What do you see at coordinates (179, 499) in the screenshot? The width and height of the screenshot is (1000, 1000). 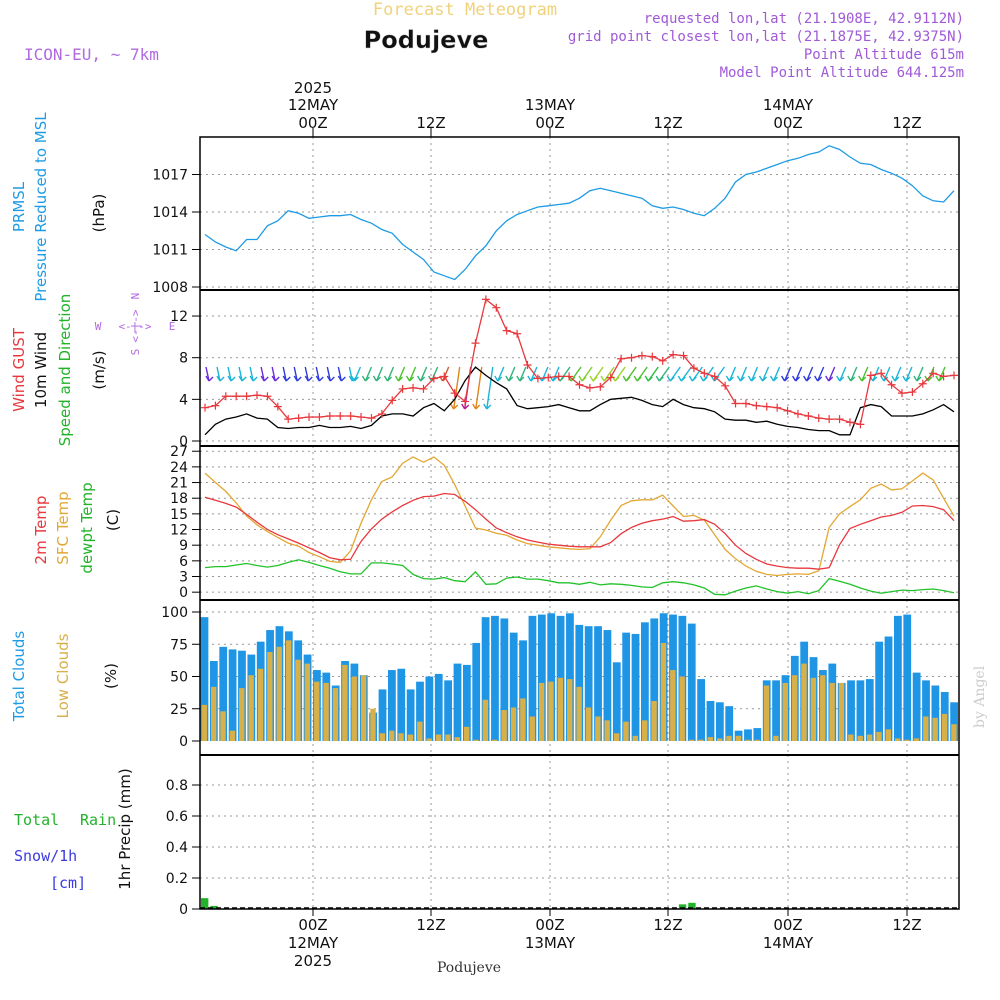 I see `y-tick-label: 18` at bounding box center [179, 499].